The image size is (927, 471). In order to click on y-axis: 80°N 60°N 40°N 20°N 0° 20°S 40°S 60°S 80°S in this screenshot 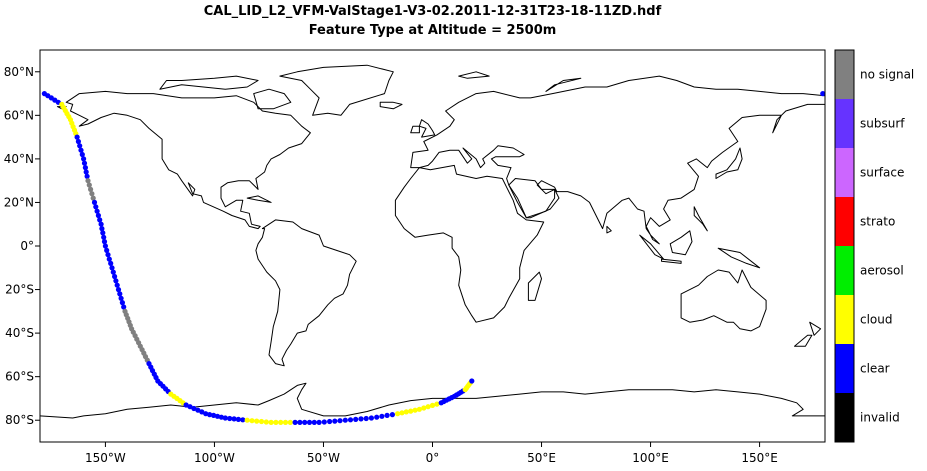, I will do `click(22, 246)`.